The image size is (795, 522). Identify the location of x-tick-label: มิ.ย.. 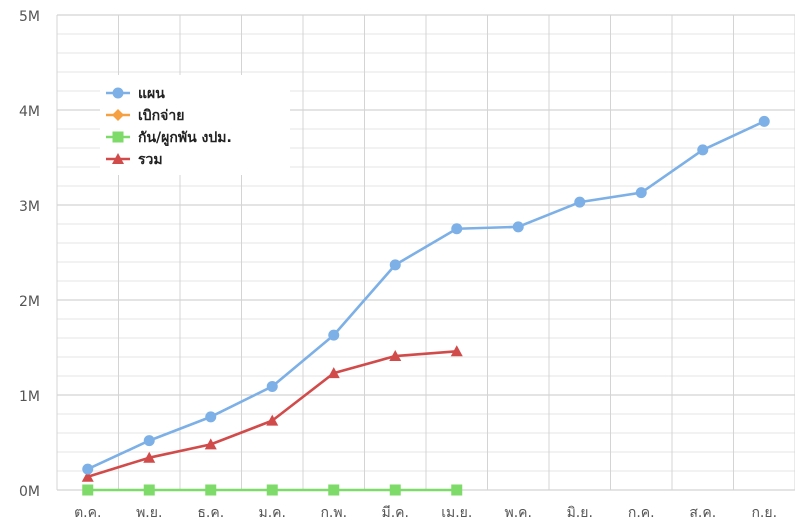
(580, 513).